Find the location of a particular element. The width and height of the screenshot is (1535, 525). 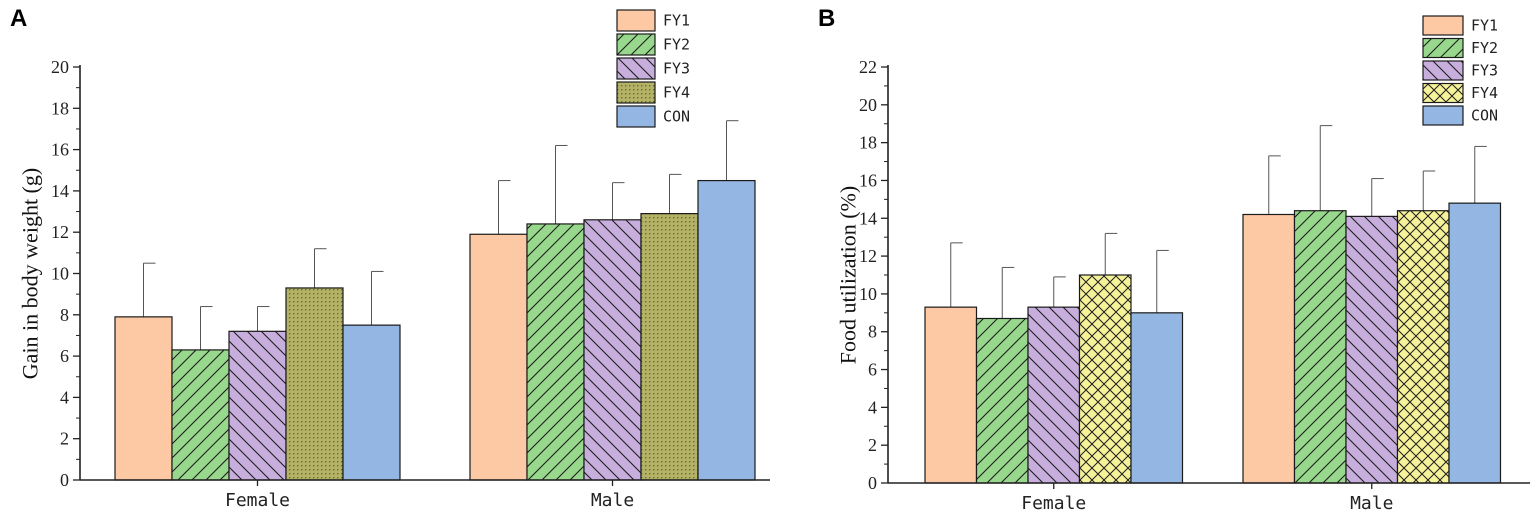

panel-b-y-tick-label-0: 0 is located at coordinates (872, 483).